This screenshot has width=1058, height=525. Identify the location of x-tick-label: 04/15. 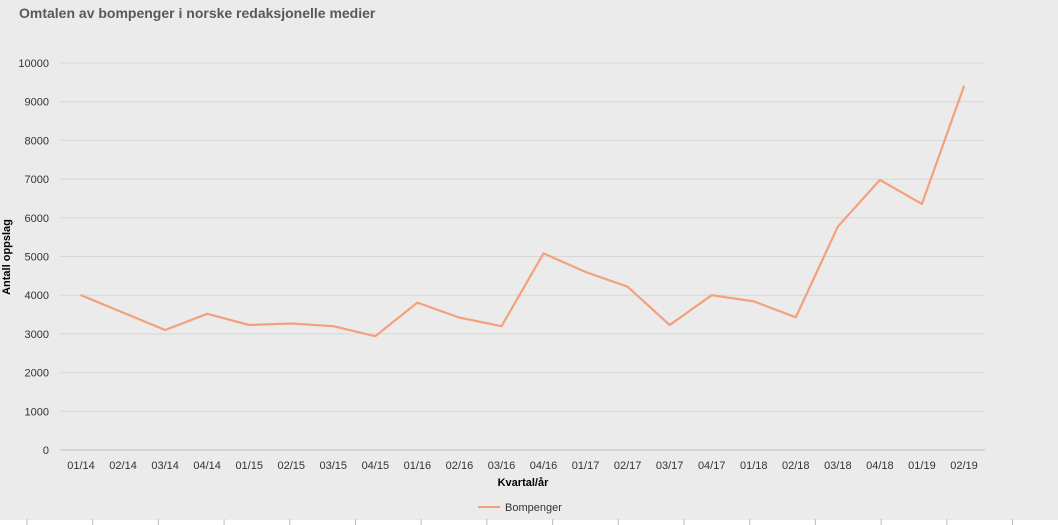
(376, 466).